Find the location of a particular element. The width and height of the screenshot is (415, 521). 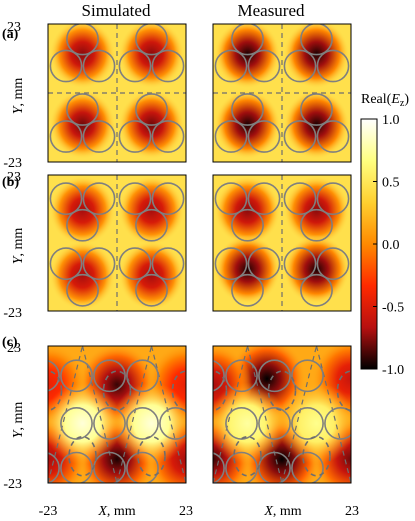

ytick-c-bottom: -23 is located at coordinates (12, 484).